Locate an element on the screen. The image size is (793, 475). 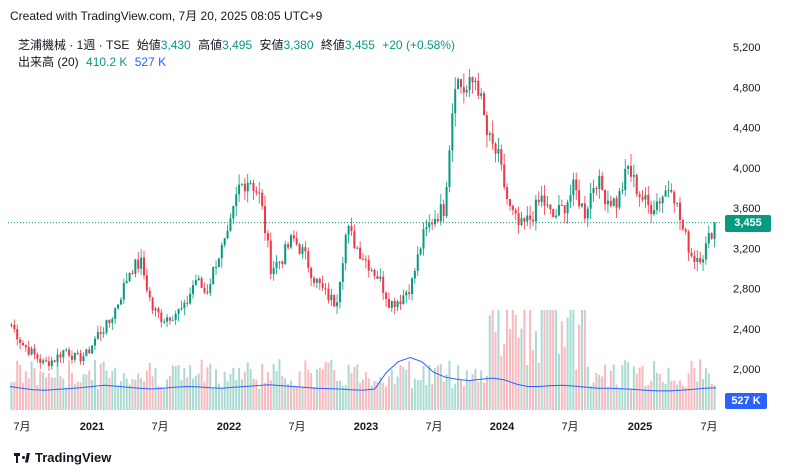
volume-ma-line is located at coordinates (363, 374).